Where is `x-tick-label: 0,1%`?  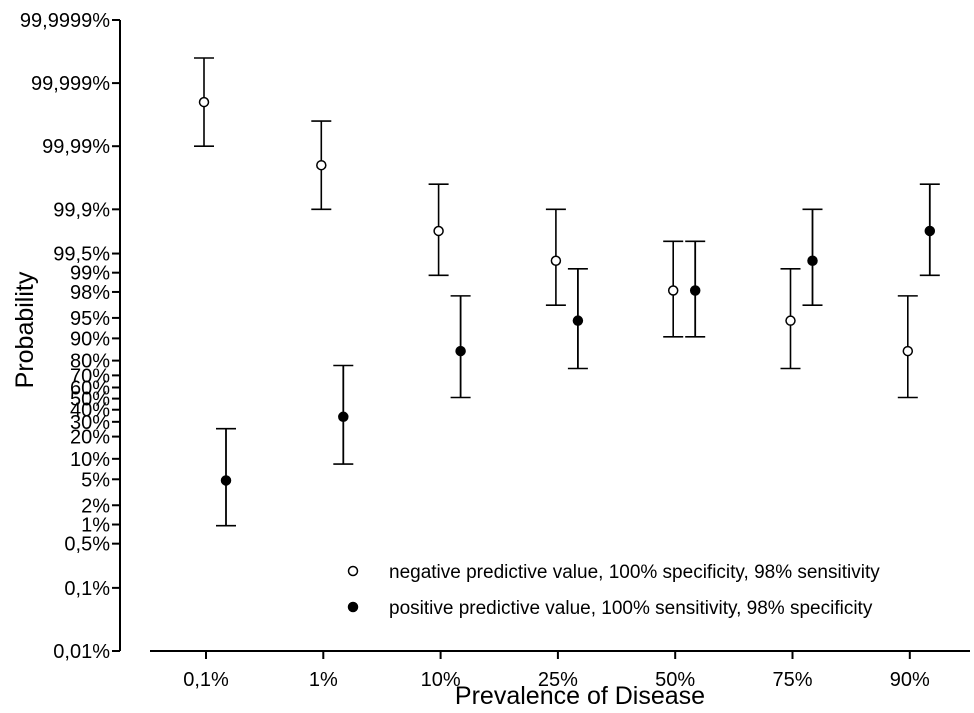
x-tick-label: 0,1% is located at coordinates (206, 680).